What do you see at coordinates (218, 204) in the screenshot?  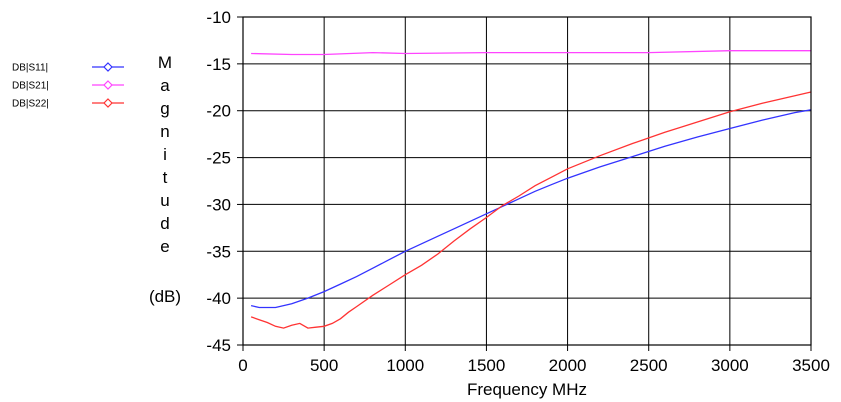 I see `y-tick-label: -30` at bounding box center [218, 204].